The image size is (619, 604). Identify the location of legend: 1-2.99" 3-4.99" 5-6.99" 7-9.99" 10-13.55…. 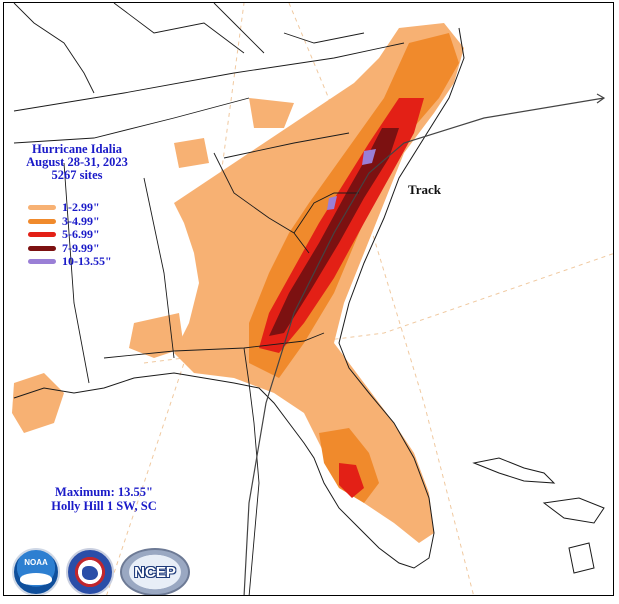
(70, 234).